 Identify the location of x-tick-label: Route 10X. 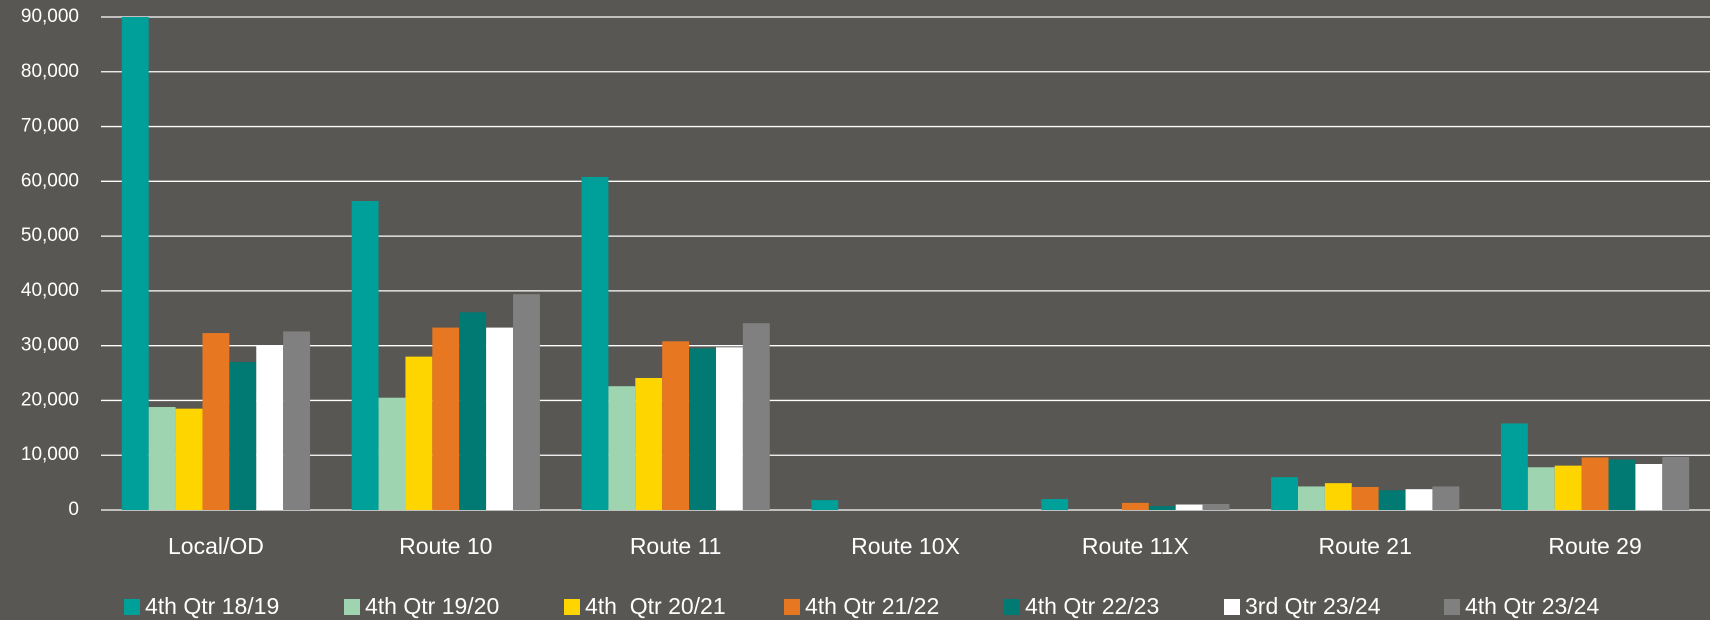
(905, 546).